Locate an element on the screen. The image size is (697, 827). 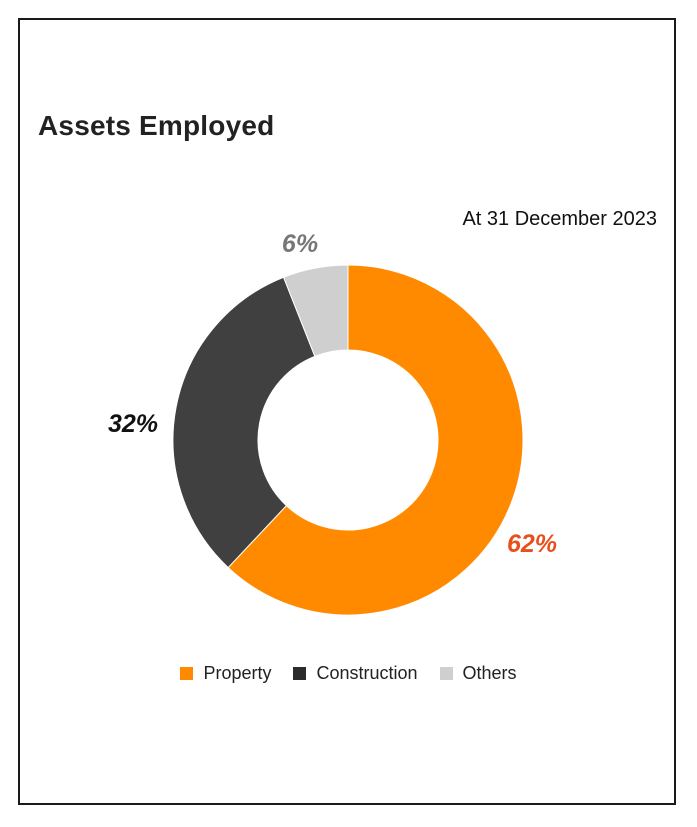
slice-others is located at coordinates (315, 310).